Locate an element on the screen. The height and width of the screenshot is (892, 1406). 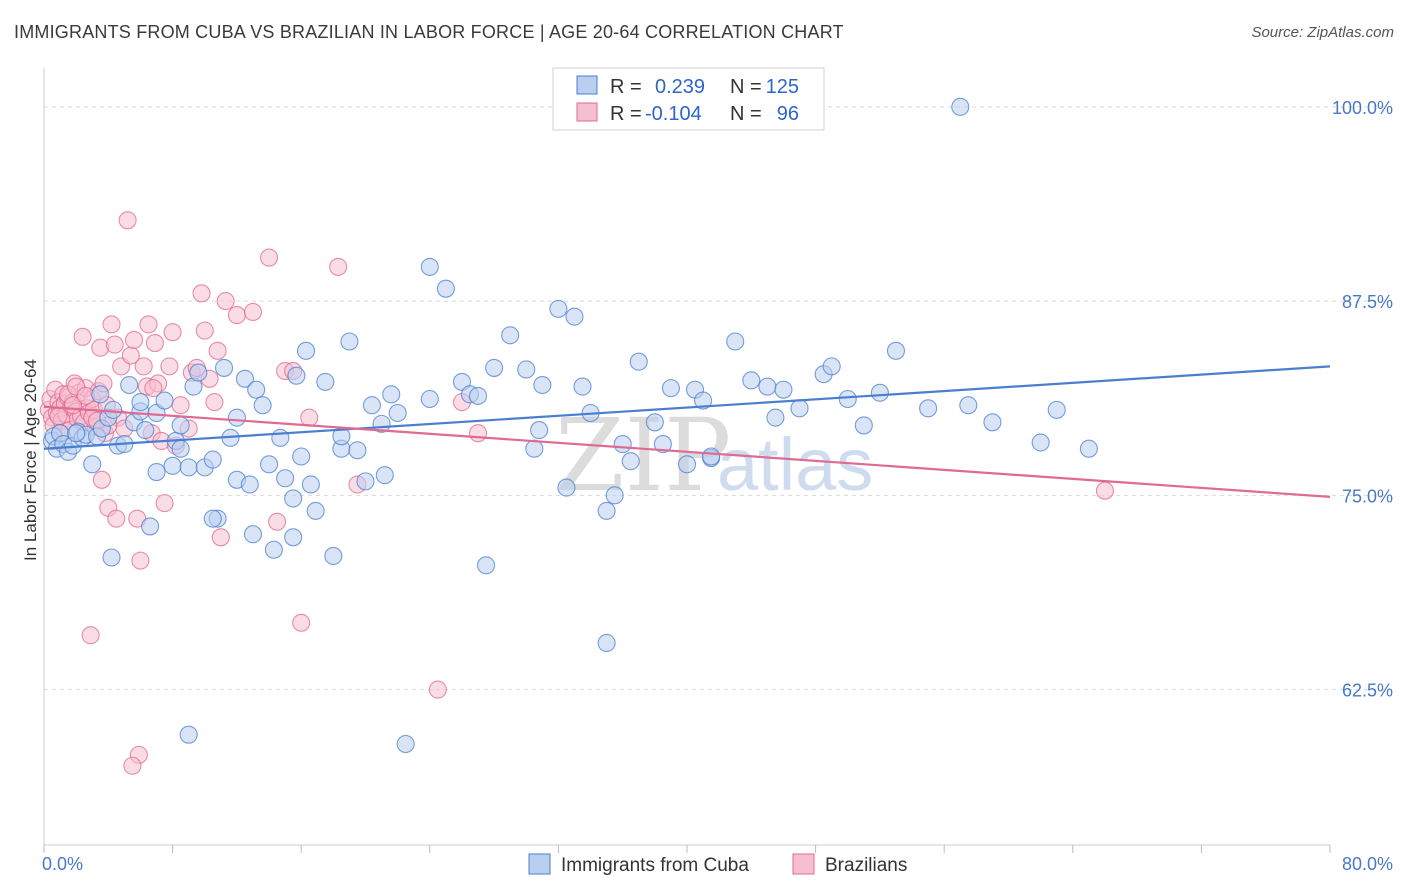
bottom-legend-cuba-label: Immigrants from Cuba is located at coordinates (655, 865).